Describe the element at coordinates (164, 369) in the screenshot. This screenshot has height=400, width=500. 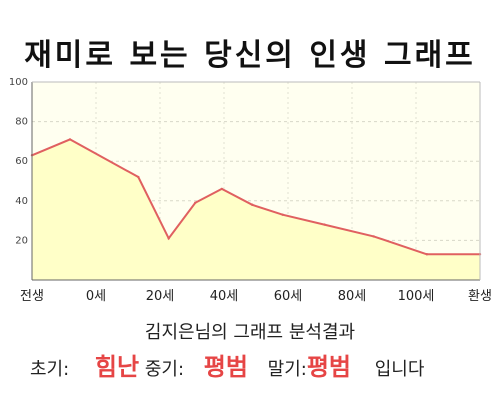
I see `mid-label: 중기:` at that location.